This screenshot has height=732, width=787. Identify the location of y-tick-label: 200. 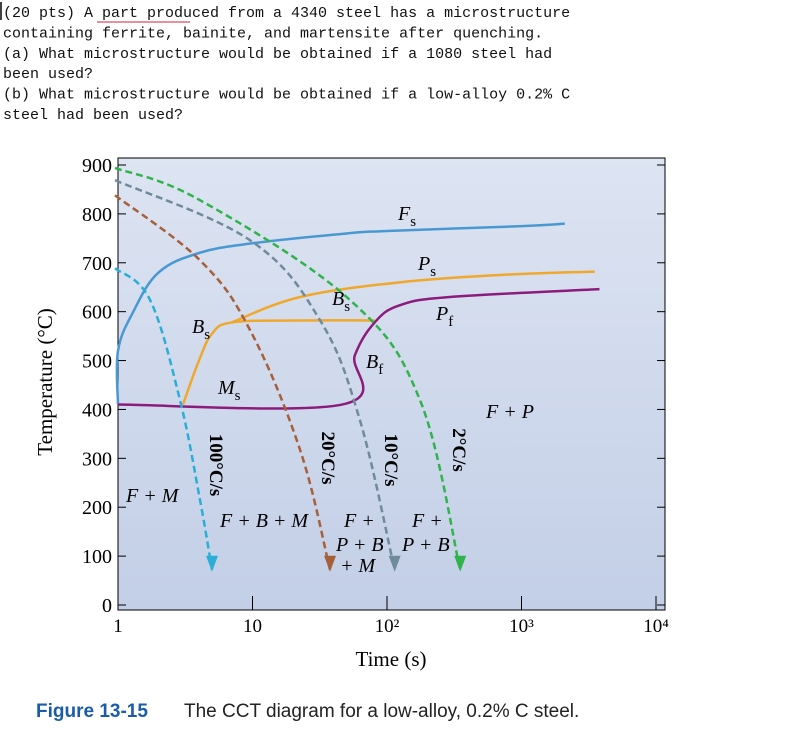
(97, 508).